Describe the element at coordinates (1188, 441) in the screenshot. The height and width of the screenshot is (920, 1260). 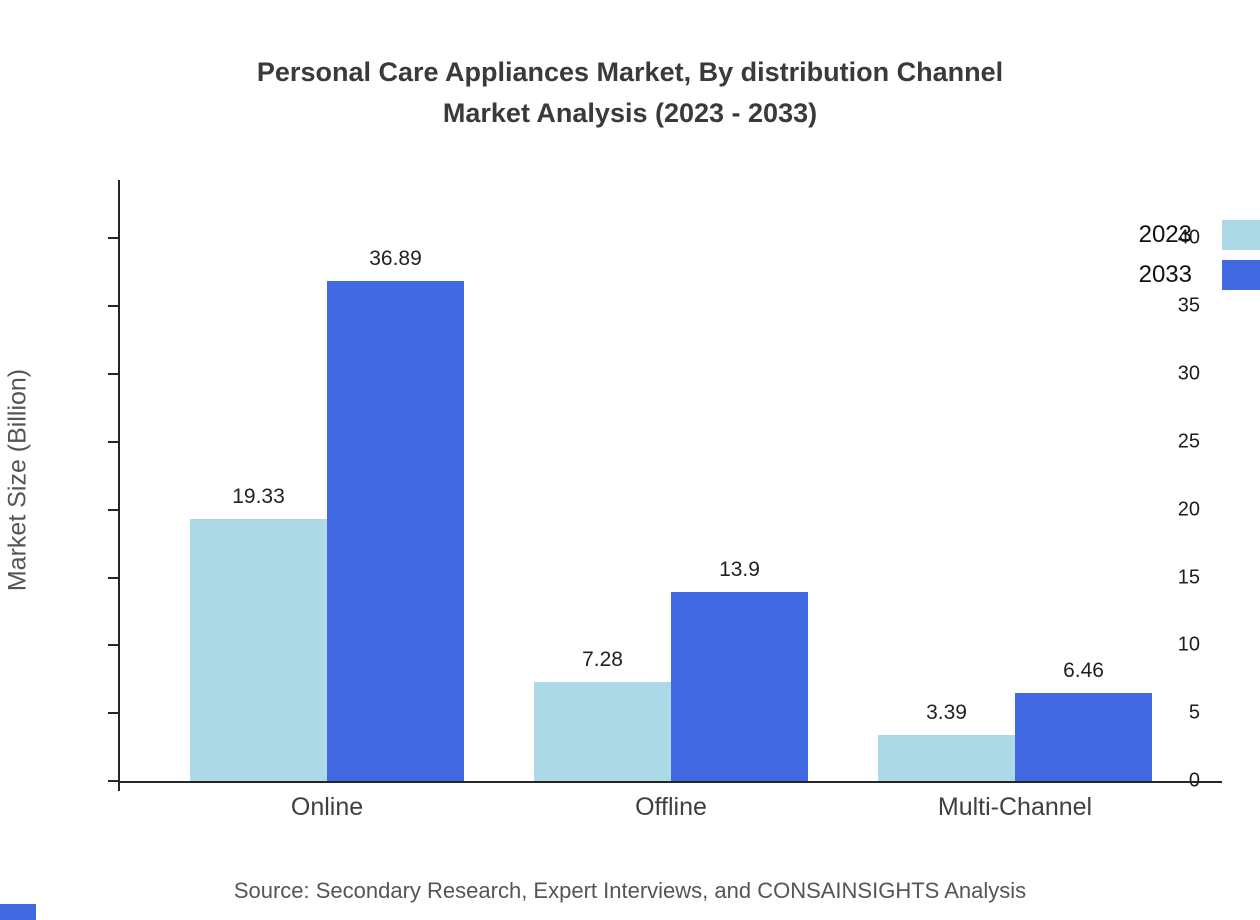
I see `y-tick-label: 25` at that location.